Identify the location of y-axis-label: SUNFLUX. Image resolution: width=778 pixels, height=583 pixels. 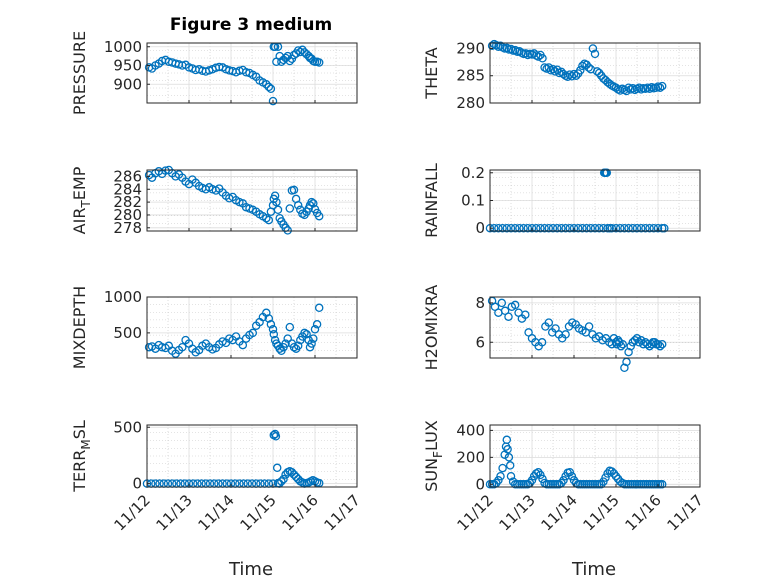
(433, 456).